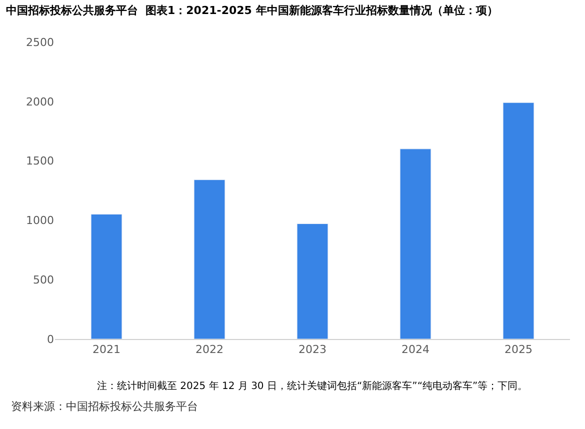 This screenshot has height=429, width=585. What do you see at coordinates (106, 349) in the screenshot?
I see `x-tick-label: 2021` at bounding box center [106, 349].